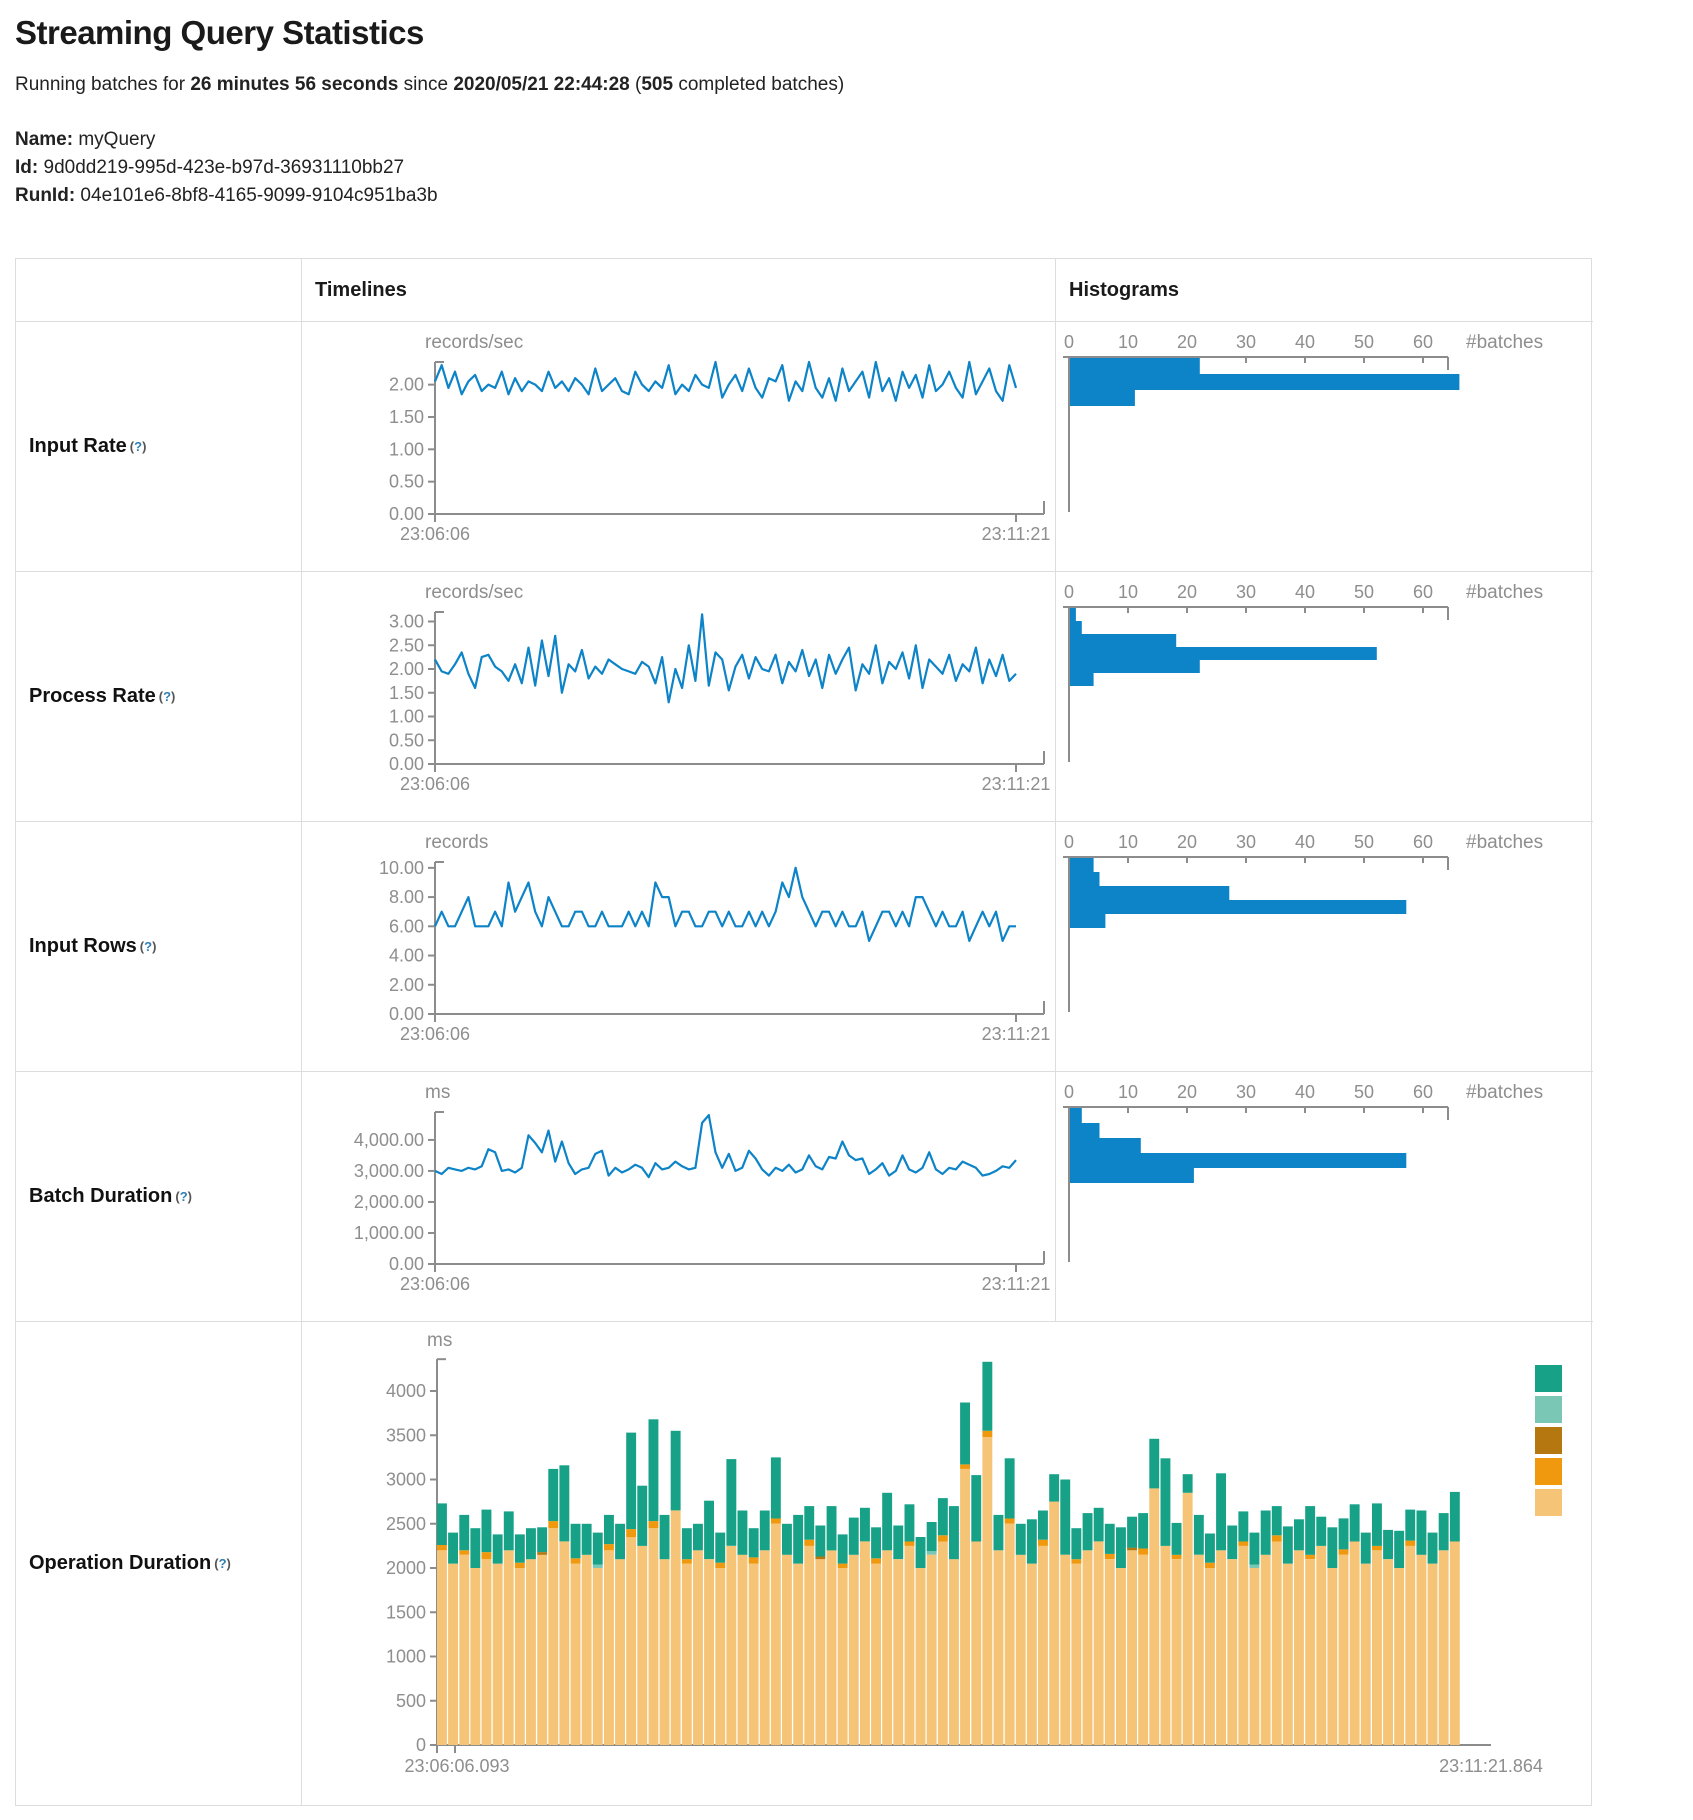 This screenshot has height=1820, width=1693. What do you see at coordinates (406, 956) in the screenshot?
I see `svg-text: 4.00` at bounding box center [406, 956].